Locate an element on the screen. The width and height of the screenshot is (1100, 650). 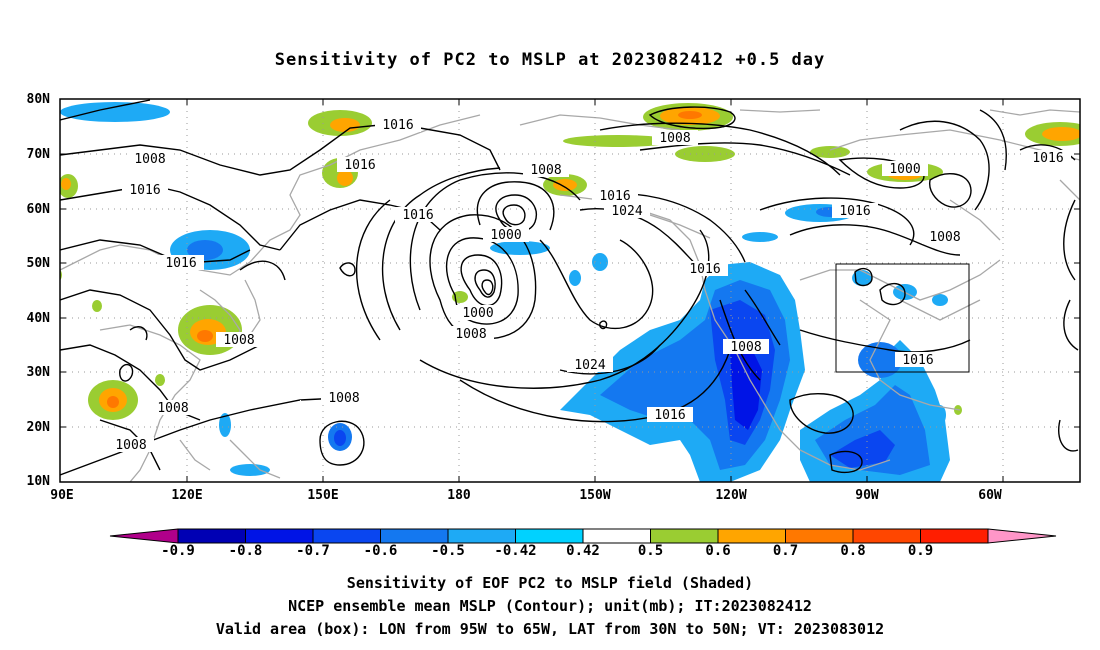
lat-label: 10N is located at coordinates (38, 481).